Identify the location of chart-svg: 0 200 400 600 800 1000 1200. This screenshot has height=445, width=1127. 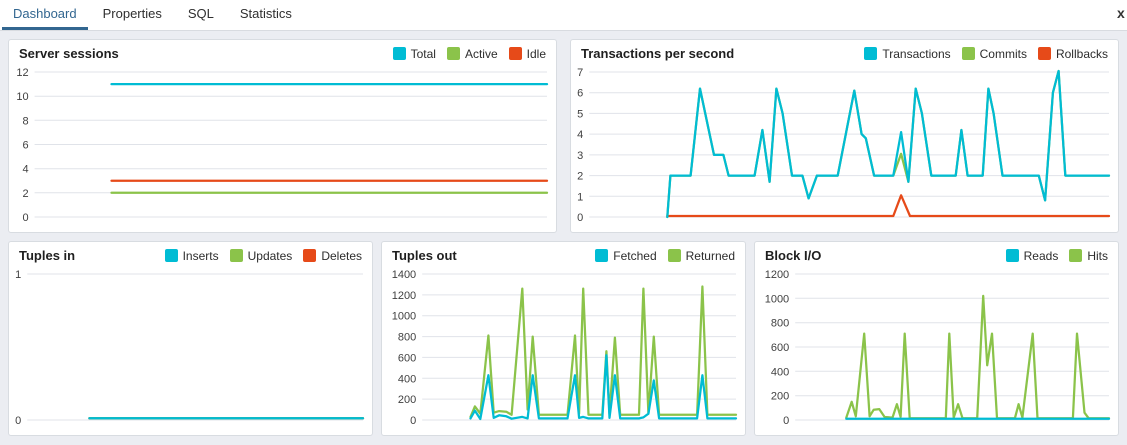
(938, 348).